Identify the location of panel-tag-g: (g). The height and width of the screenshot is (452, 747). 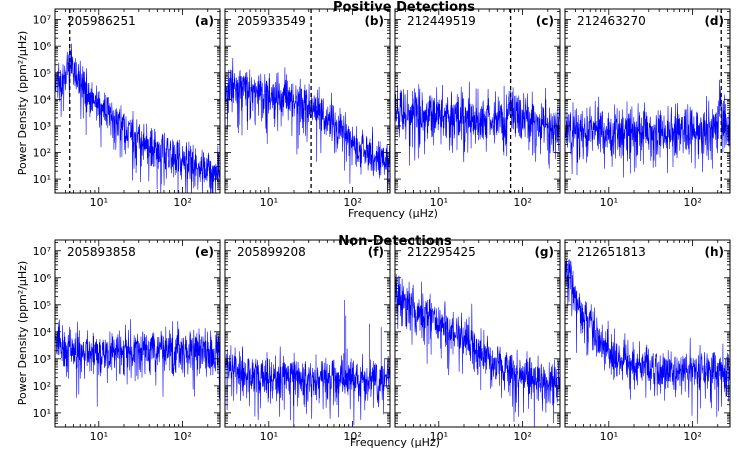
(544, 252).